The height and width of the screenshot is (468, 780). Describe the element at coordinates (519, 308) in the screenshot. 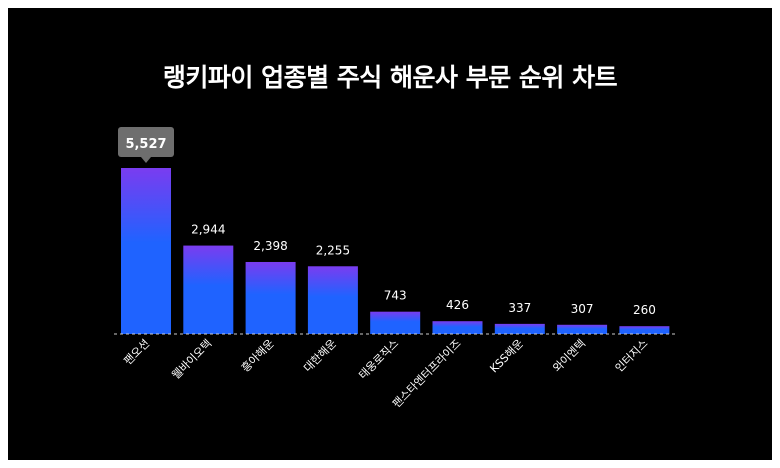

I see `value-label-6: 337` at that location.